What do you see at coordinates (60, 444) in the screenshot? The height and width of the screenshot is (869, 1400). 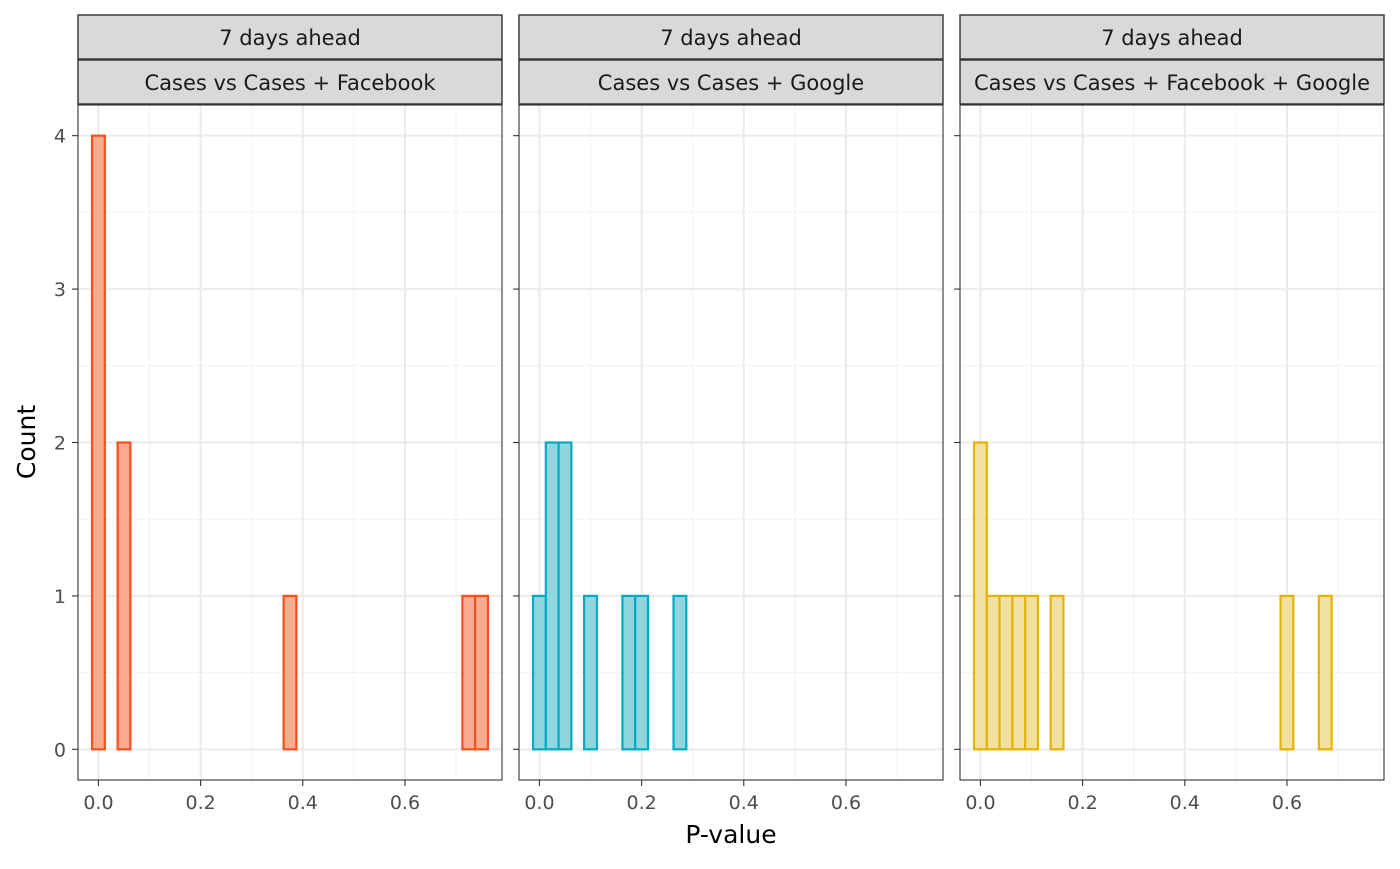 I see `y-tick-label: 2` at bounding box center [60, 444].